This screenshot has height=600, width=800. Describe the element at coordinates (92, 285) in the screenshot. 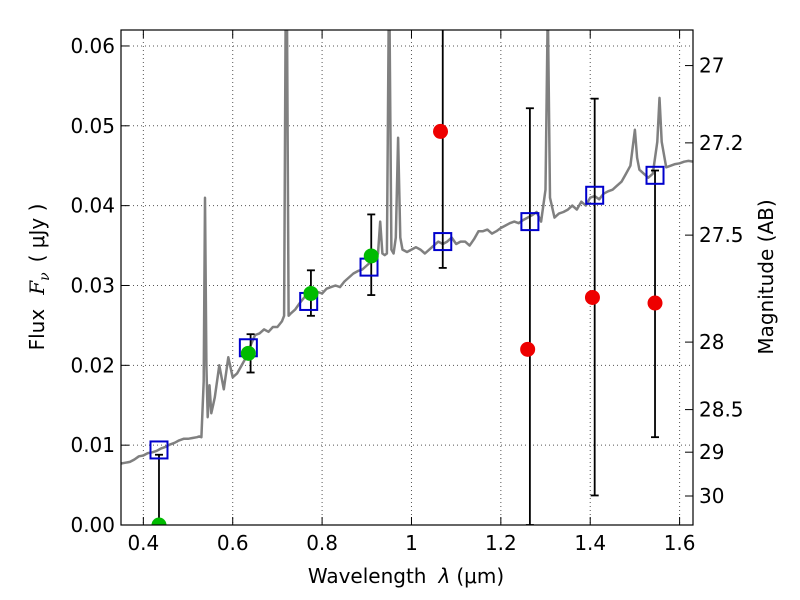

I see `y-tick-label: 0.03` at that location.